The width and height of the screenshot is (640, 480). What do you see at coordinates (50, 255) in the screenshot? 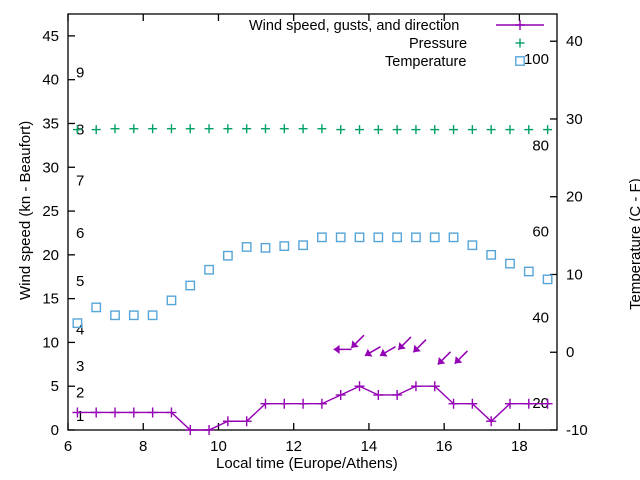
I see `y-tick-label: 20` at bounding box center [50, 255].